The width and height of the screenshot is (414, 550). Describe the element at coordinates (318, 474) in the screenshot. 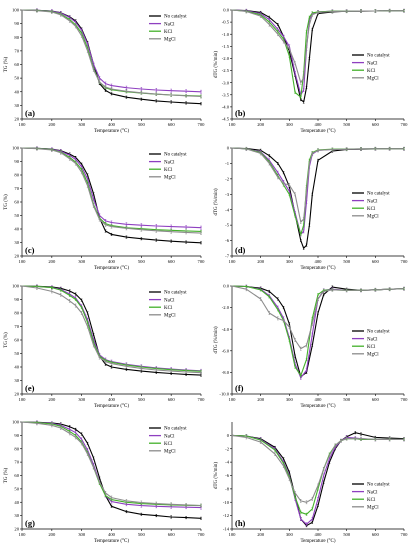

I see `series-line-kcl` at that location.